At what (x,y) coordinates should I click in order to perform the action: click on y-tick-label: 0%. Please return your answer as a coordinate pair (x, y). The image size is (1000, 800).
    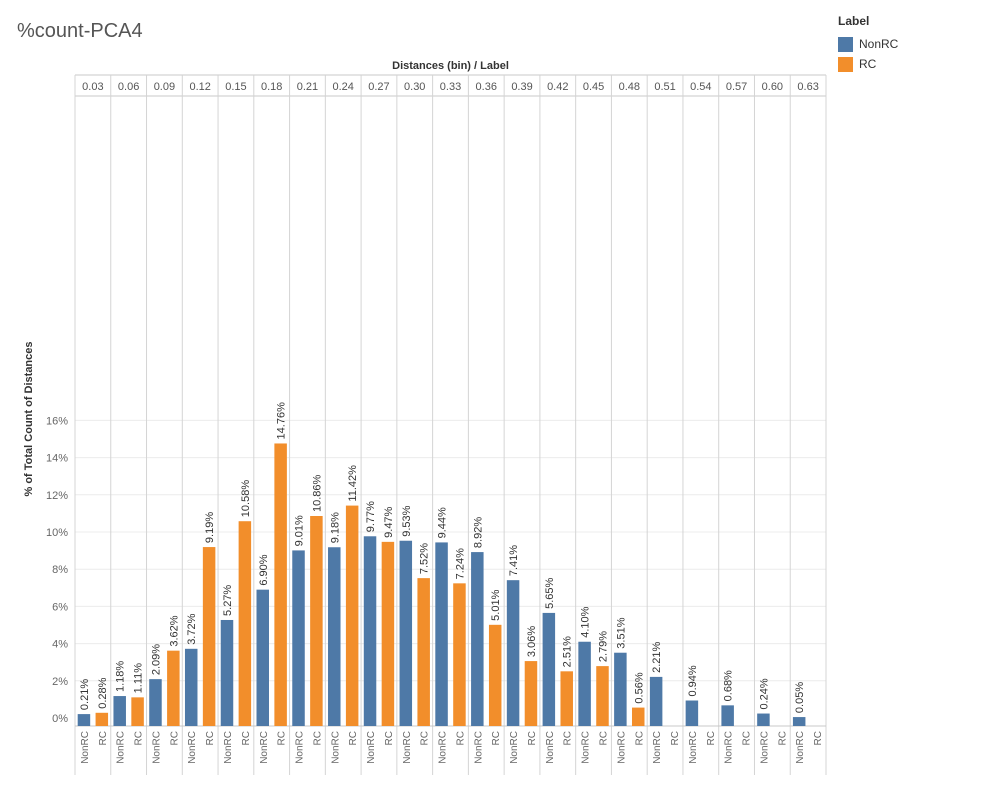
    Looking at the image, I should click on (60, 719).